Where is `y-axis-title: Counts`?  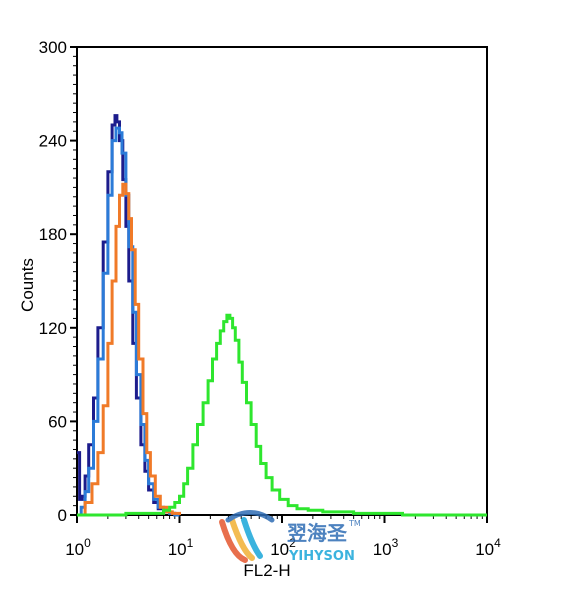 y-axis-title: Counts is located at coordinates (27, 285).